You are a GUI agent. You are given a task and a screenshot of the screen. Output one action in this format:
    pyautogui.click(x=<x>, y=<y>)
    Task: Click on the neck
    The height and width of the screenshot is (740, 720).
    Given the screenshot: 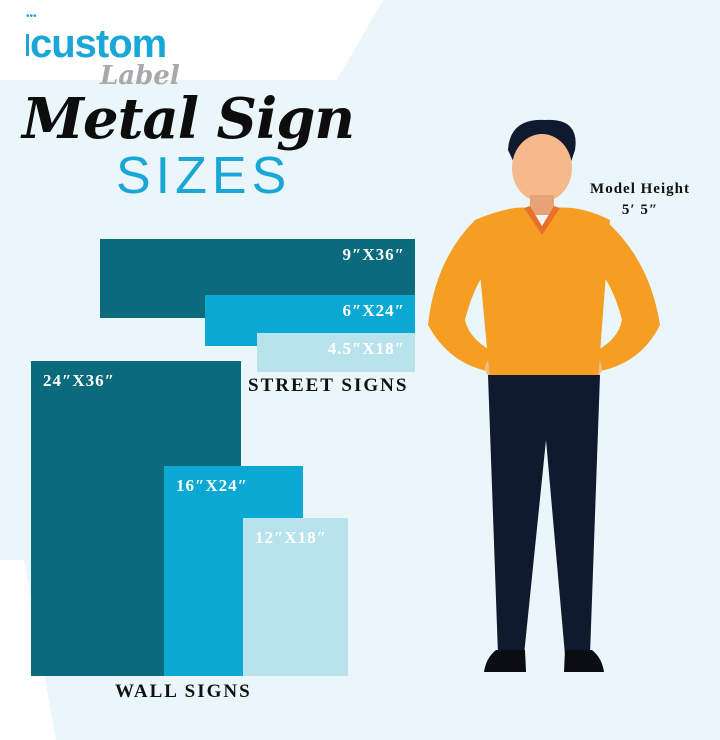 What is the action you would take?
    pyautogui.click(x=542, y=205)
    